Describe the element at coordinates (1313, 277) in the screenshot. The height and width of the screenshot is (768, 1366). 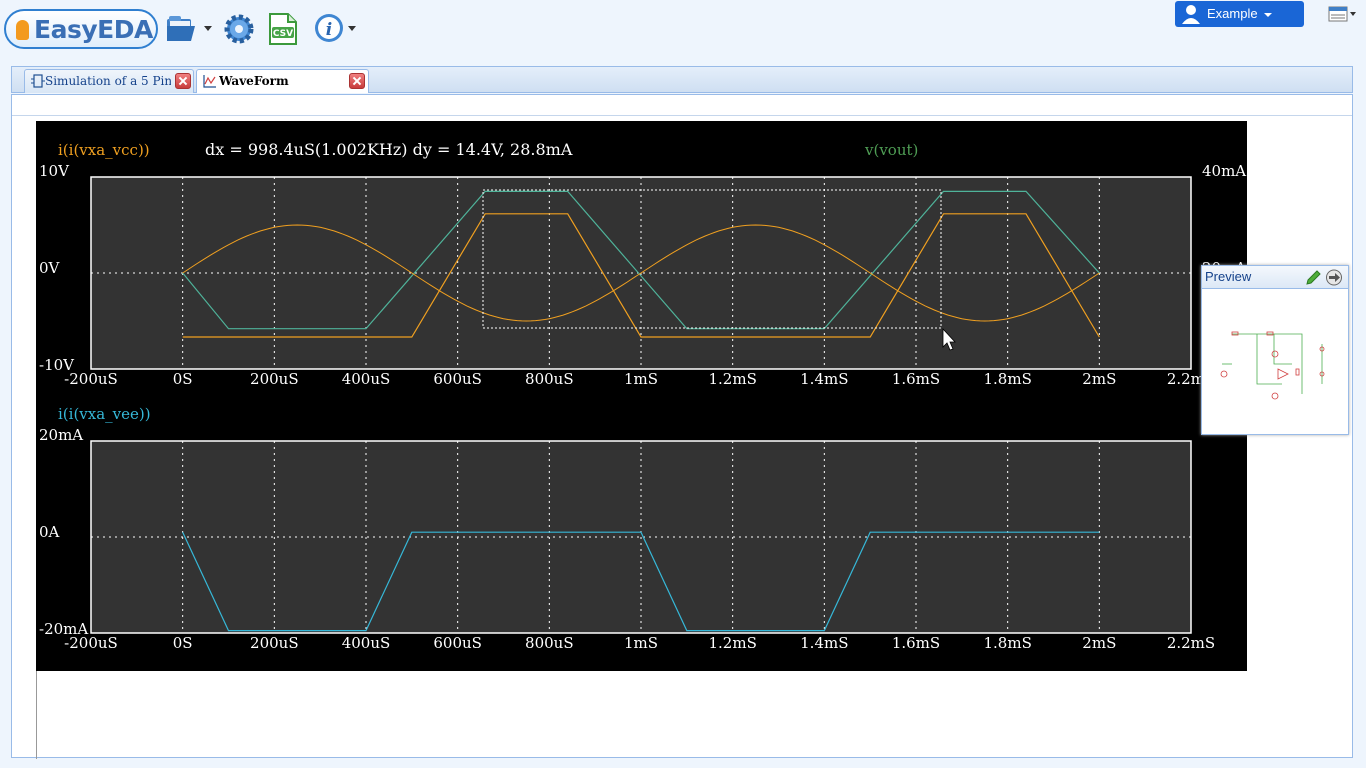
I see `pencil-icon` at that location.